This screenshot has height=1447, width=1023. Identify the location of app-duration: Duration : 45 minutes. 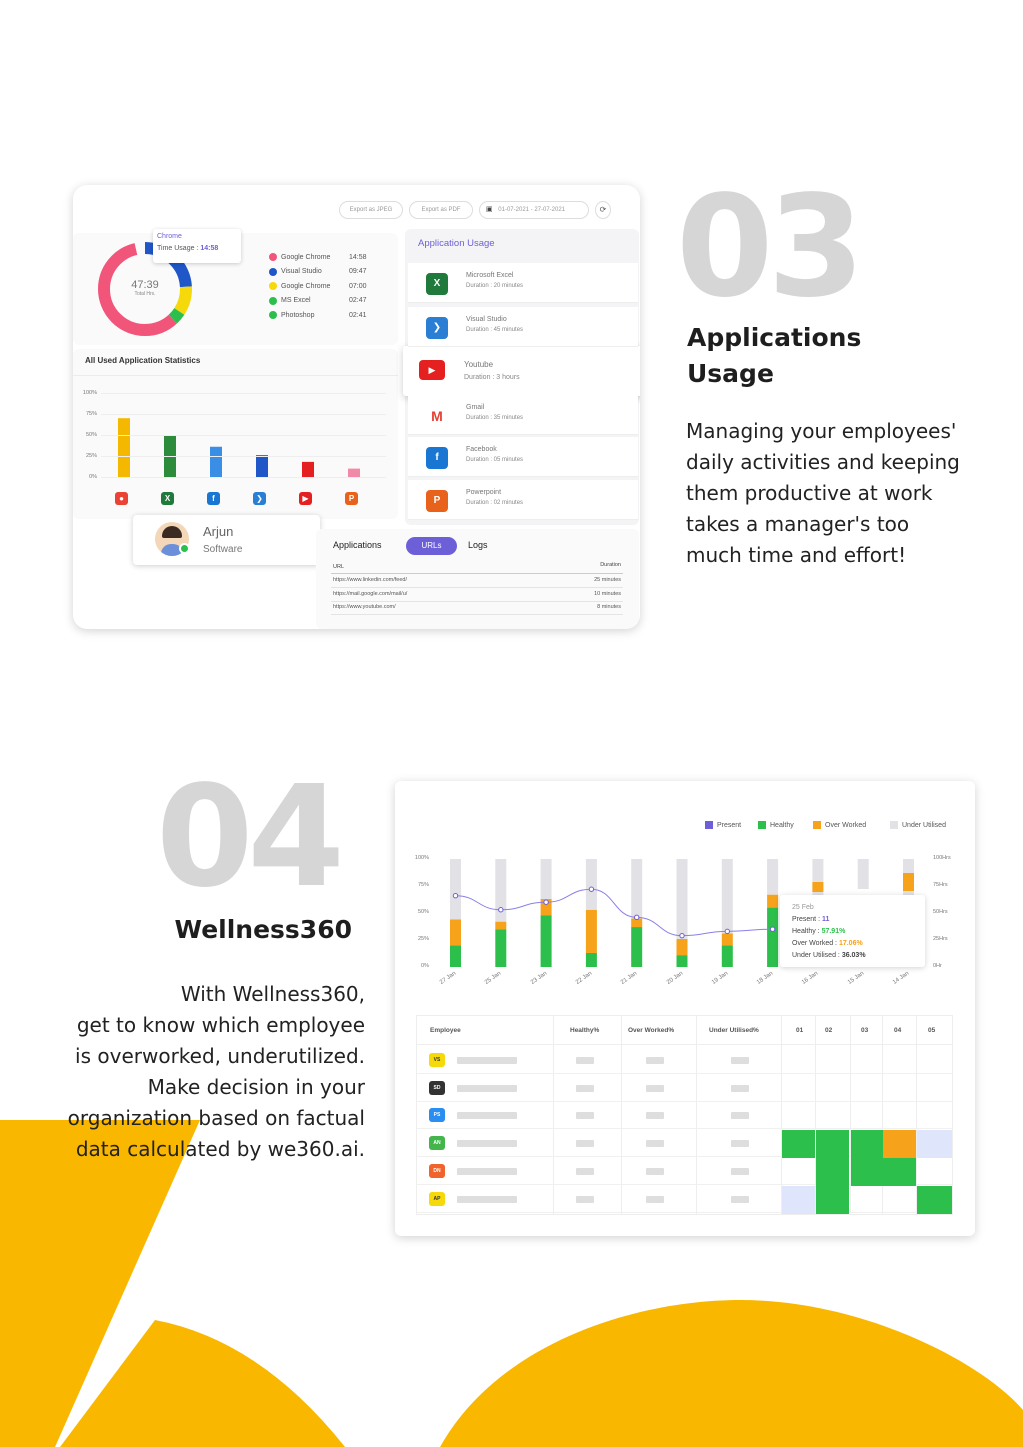
(495, 330).